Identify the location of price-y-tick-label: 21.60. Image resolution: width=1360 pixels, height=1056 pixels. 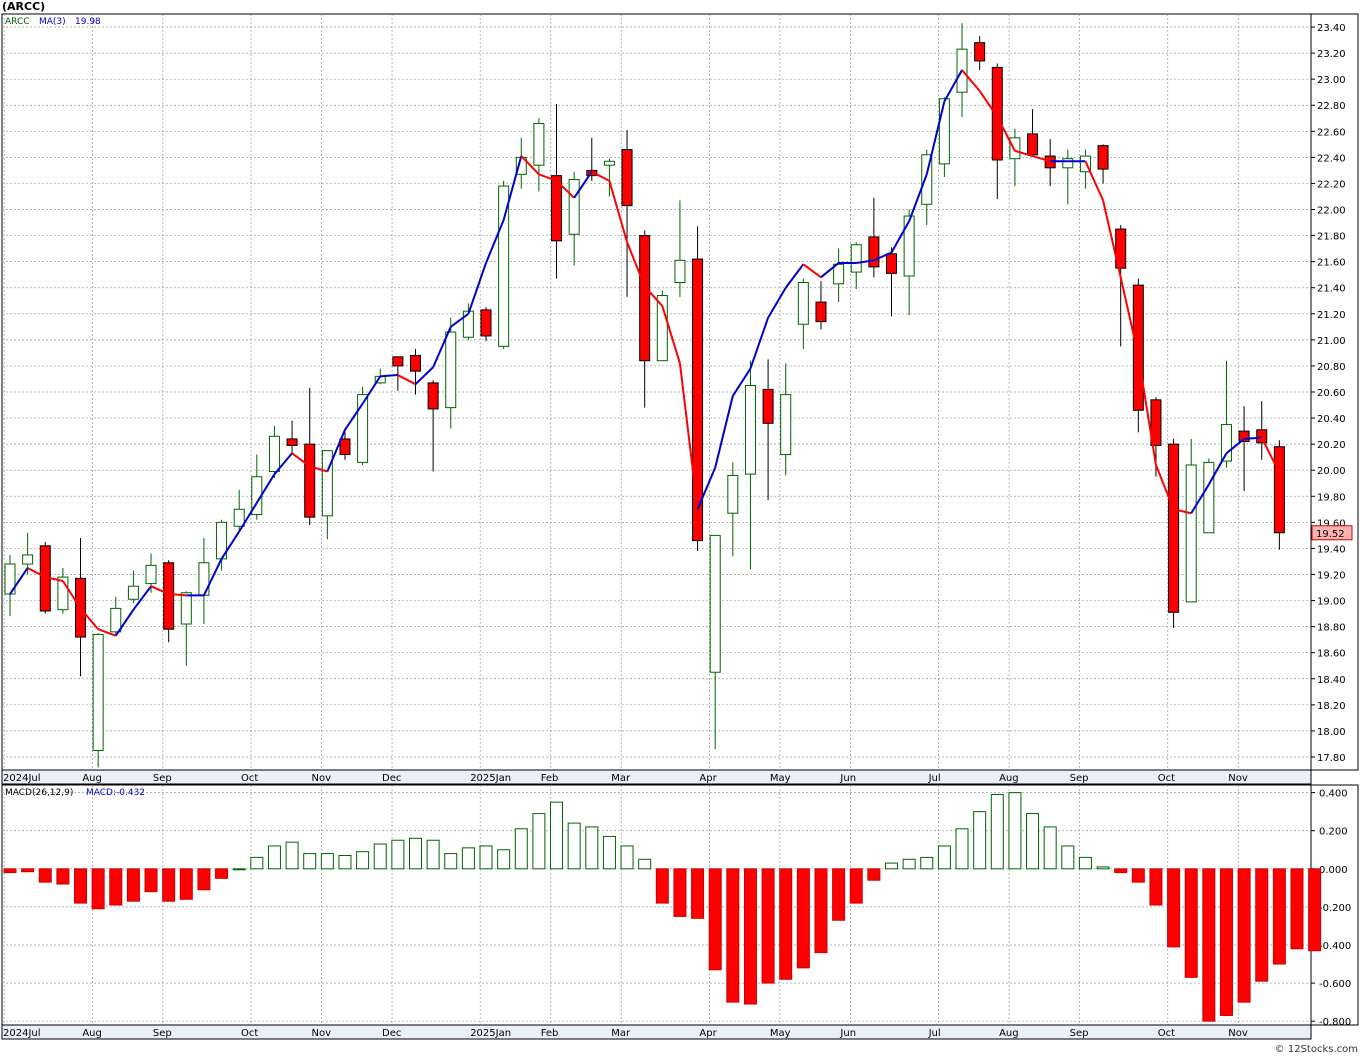
(1331, 263).